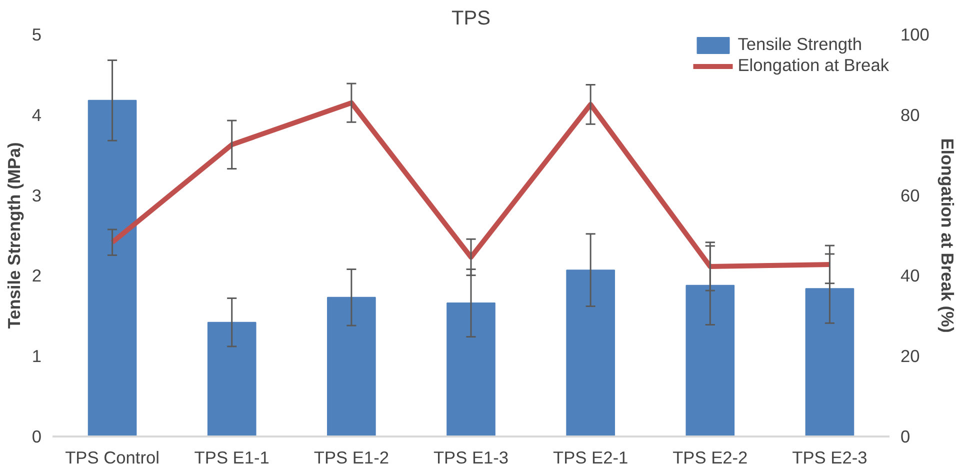 This screenshot has height=476, width=965. Describe the element at coordinates (14, 235) in the screenshot. I see `y-axis-title: Tensile Strength (MPa)` at that location.